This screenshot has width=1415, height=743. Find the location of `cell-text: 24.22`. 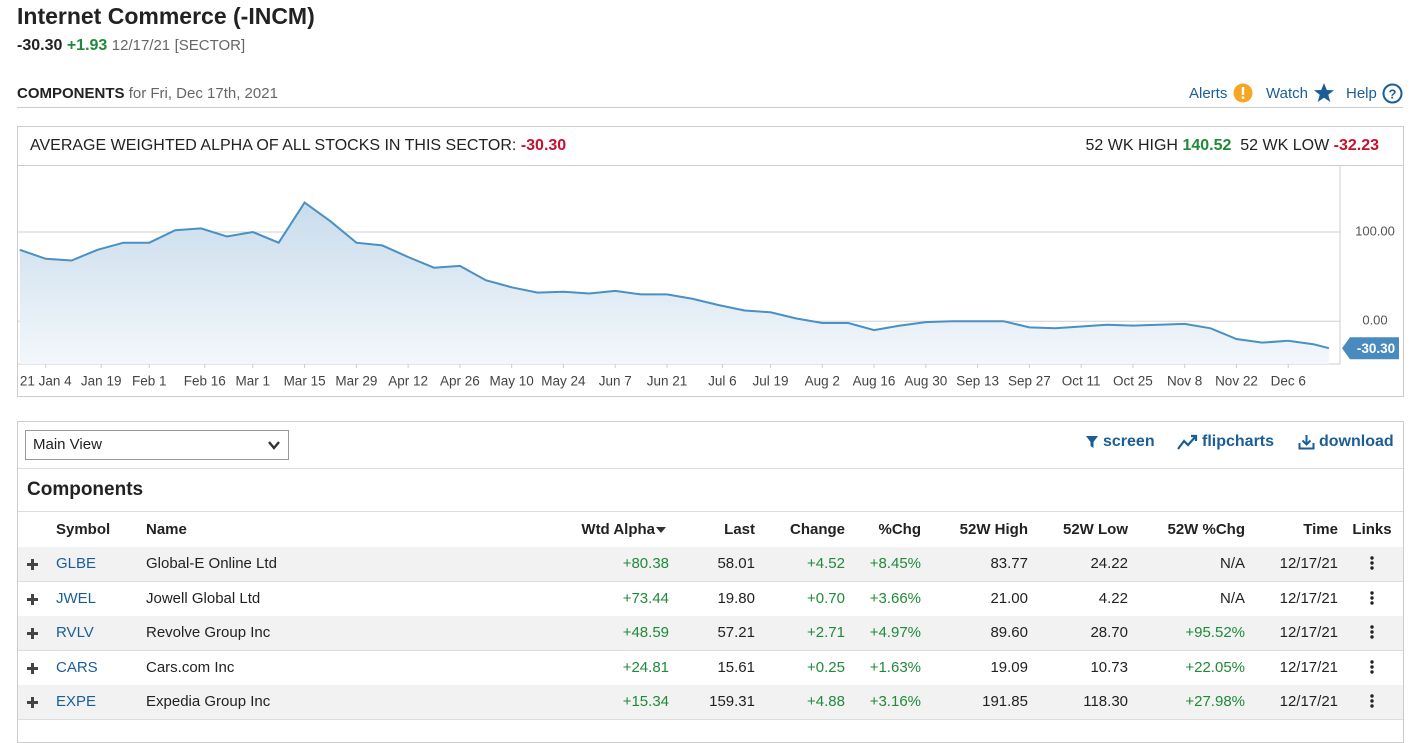

cell-text: 24.22 is located at coordinates (1109, 563).